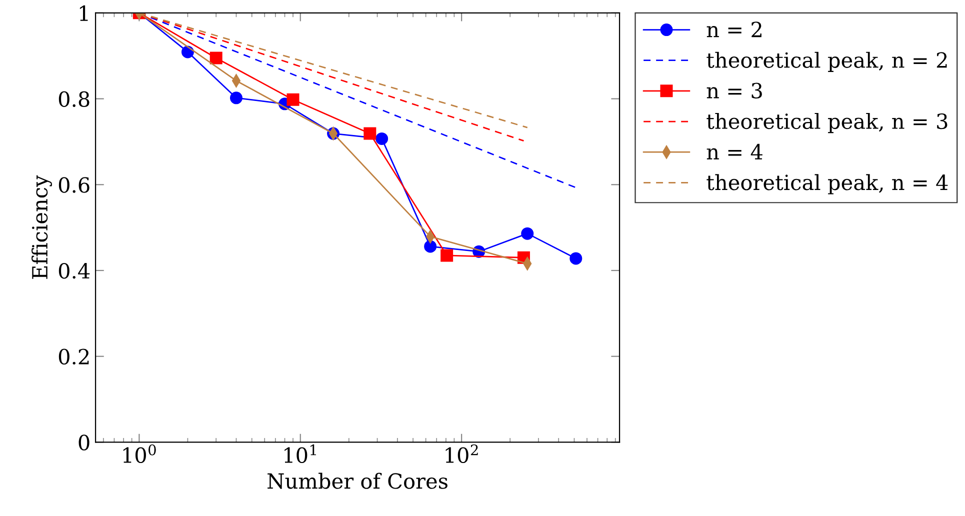 The height and width of the screenshot is (516, 965). Describe the element at coordinates (74, 185) in the screenshot. I see `y-tick-label: 0.6` at that location.